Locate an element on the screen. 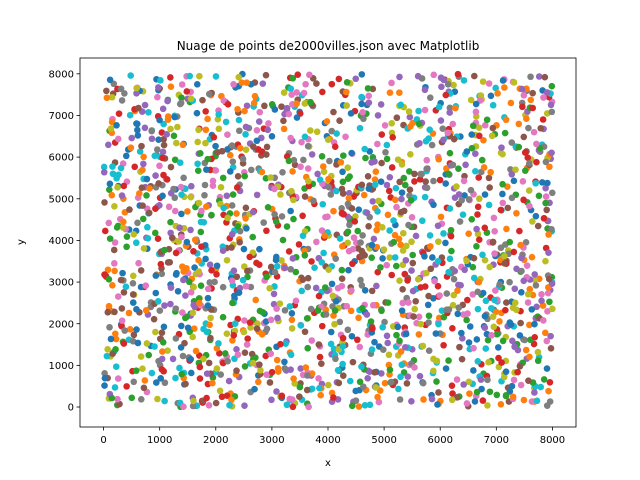 The height and width of the screenshot is (480, 640). x-tick-label: 1000 is located at coordinates (159, 440).